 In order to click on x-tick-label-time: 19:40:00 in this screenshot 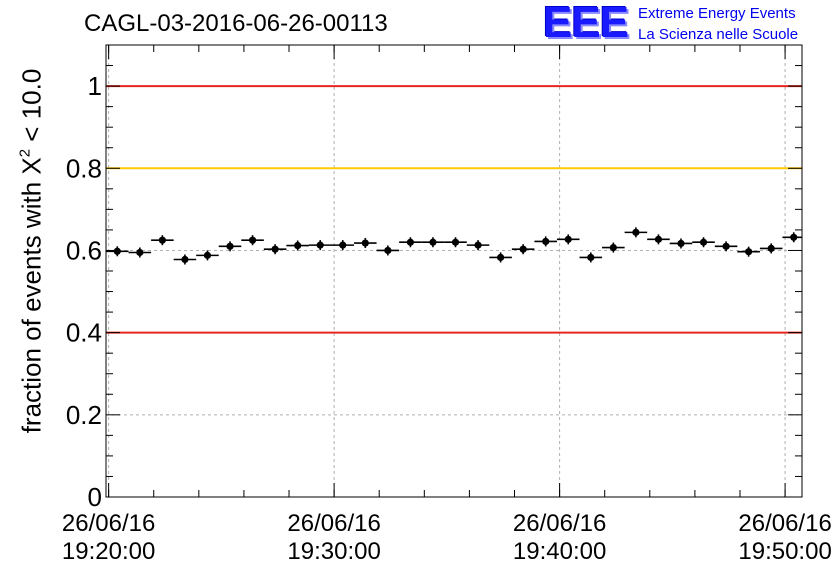, I will do `click(559, 551)`.